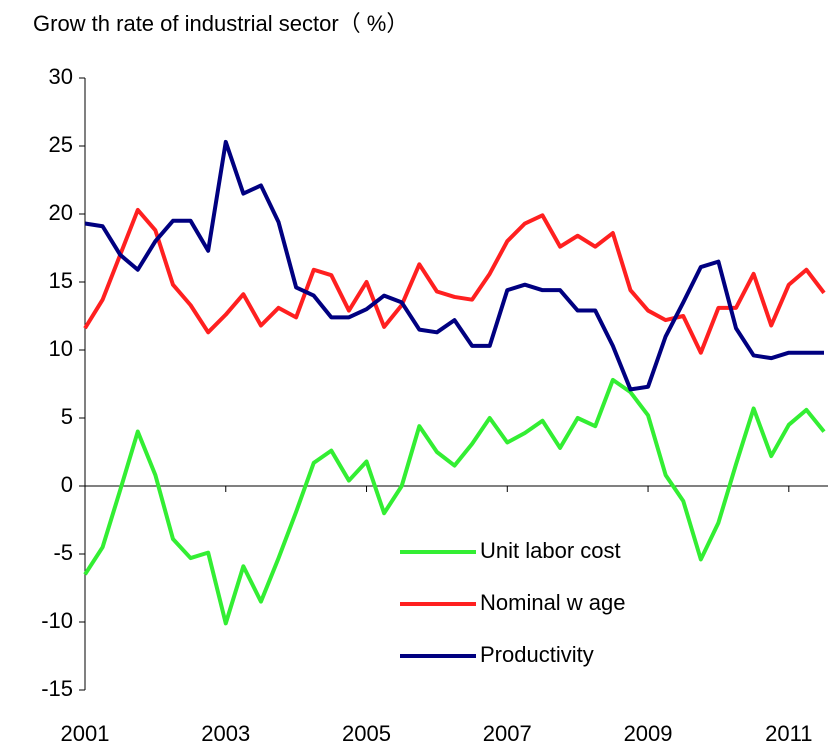 This screenshot has height=752, width=833. What do you see at coordinates (550, 550) in the screenshot?
I see `legend-label: Unit labor cost` at bounding box center [550, 550].